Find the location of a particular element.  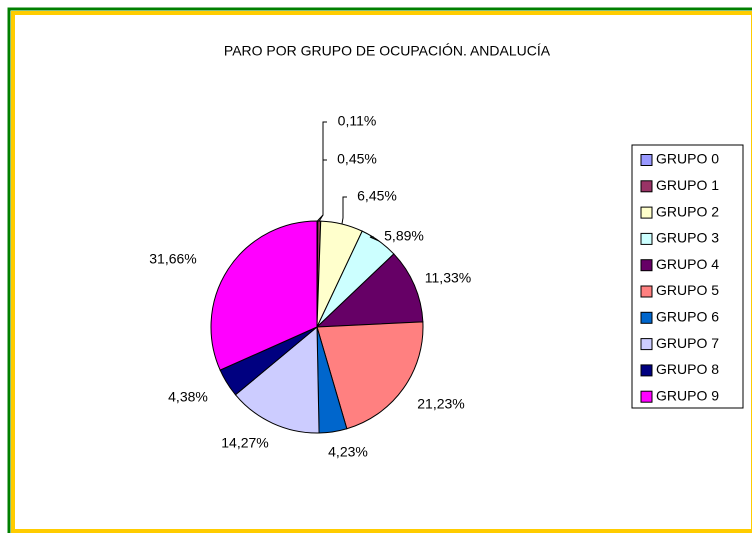

data-label: 4,38% is located at coordinates (188, 397).